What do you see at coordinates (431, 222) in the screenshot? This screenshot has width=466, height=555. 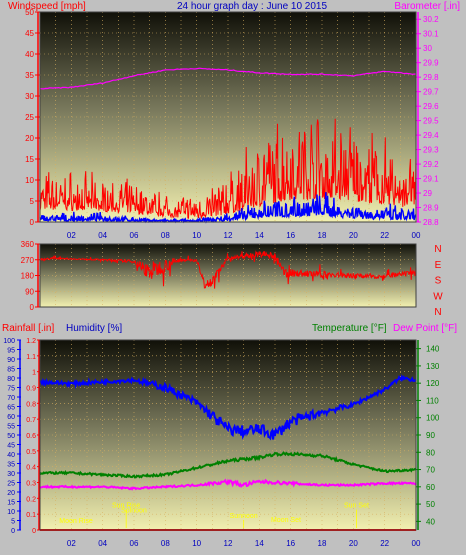 I see `barometer-tick-label: 28.8` at bounding box center [431, 222].